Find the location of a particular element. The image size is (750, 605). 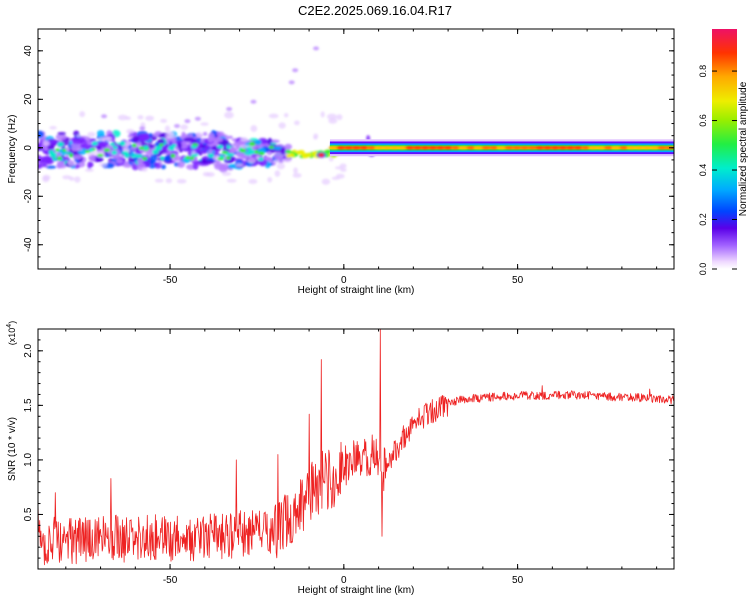

snr-ytick-label: 2.0 is located at coordinates (28, 350).